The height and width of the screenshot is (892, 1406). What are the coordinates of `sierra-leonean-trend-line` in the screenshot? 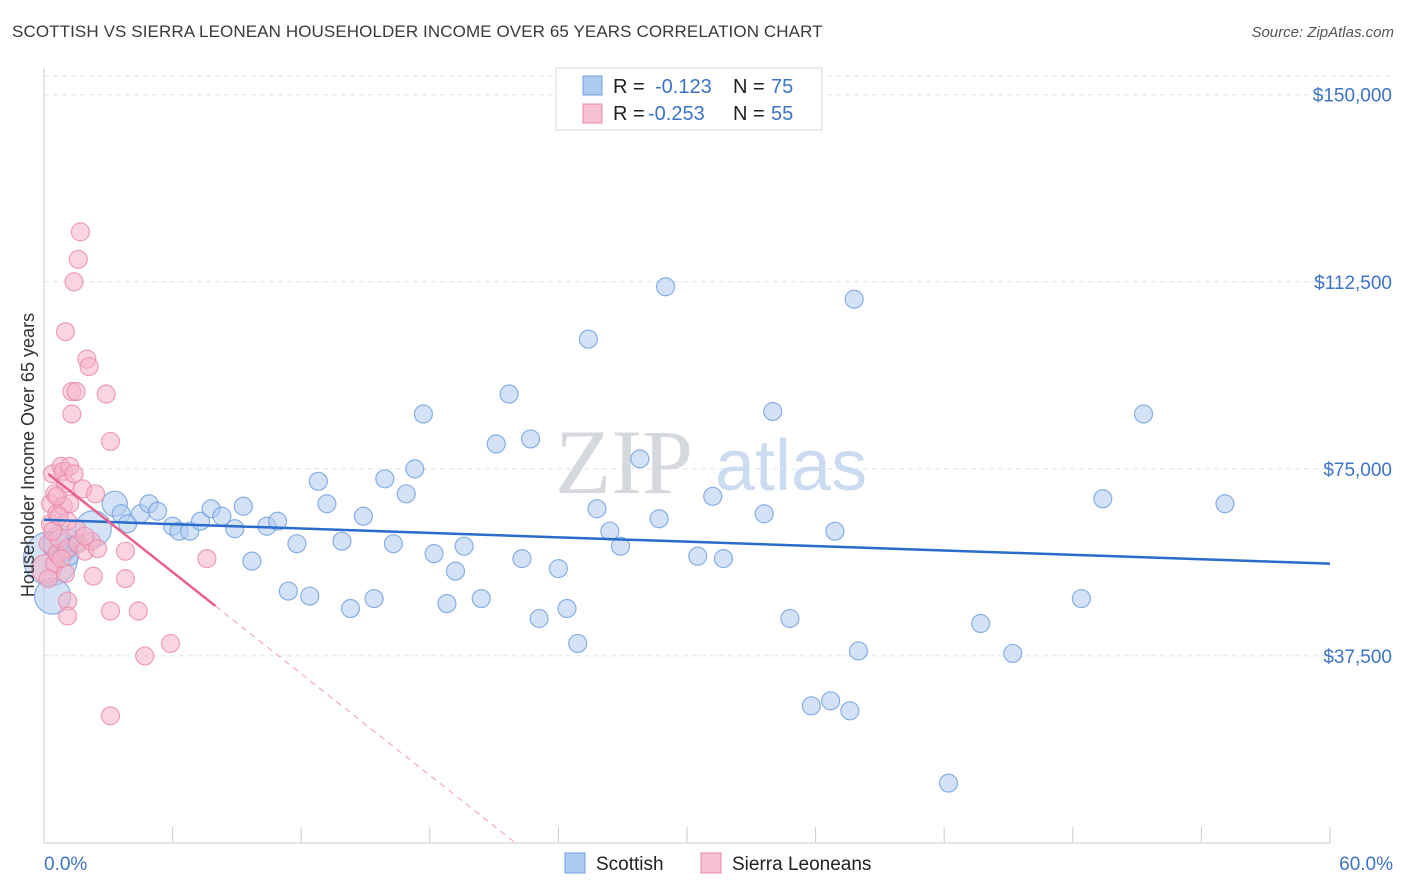 It's located at (132, 540).